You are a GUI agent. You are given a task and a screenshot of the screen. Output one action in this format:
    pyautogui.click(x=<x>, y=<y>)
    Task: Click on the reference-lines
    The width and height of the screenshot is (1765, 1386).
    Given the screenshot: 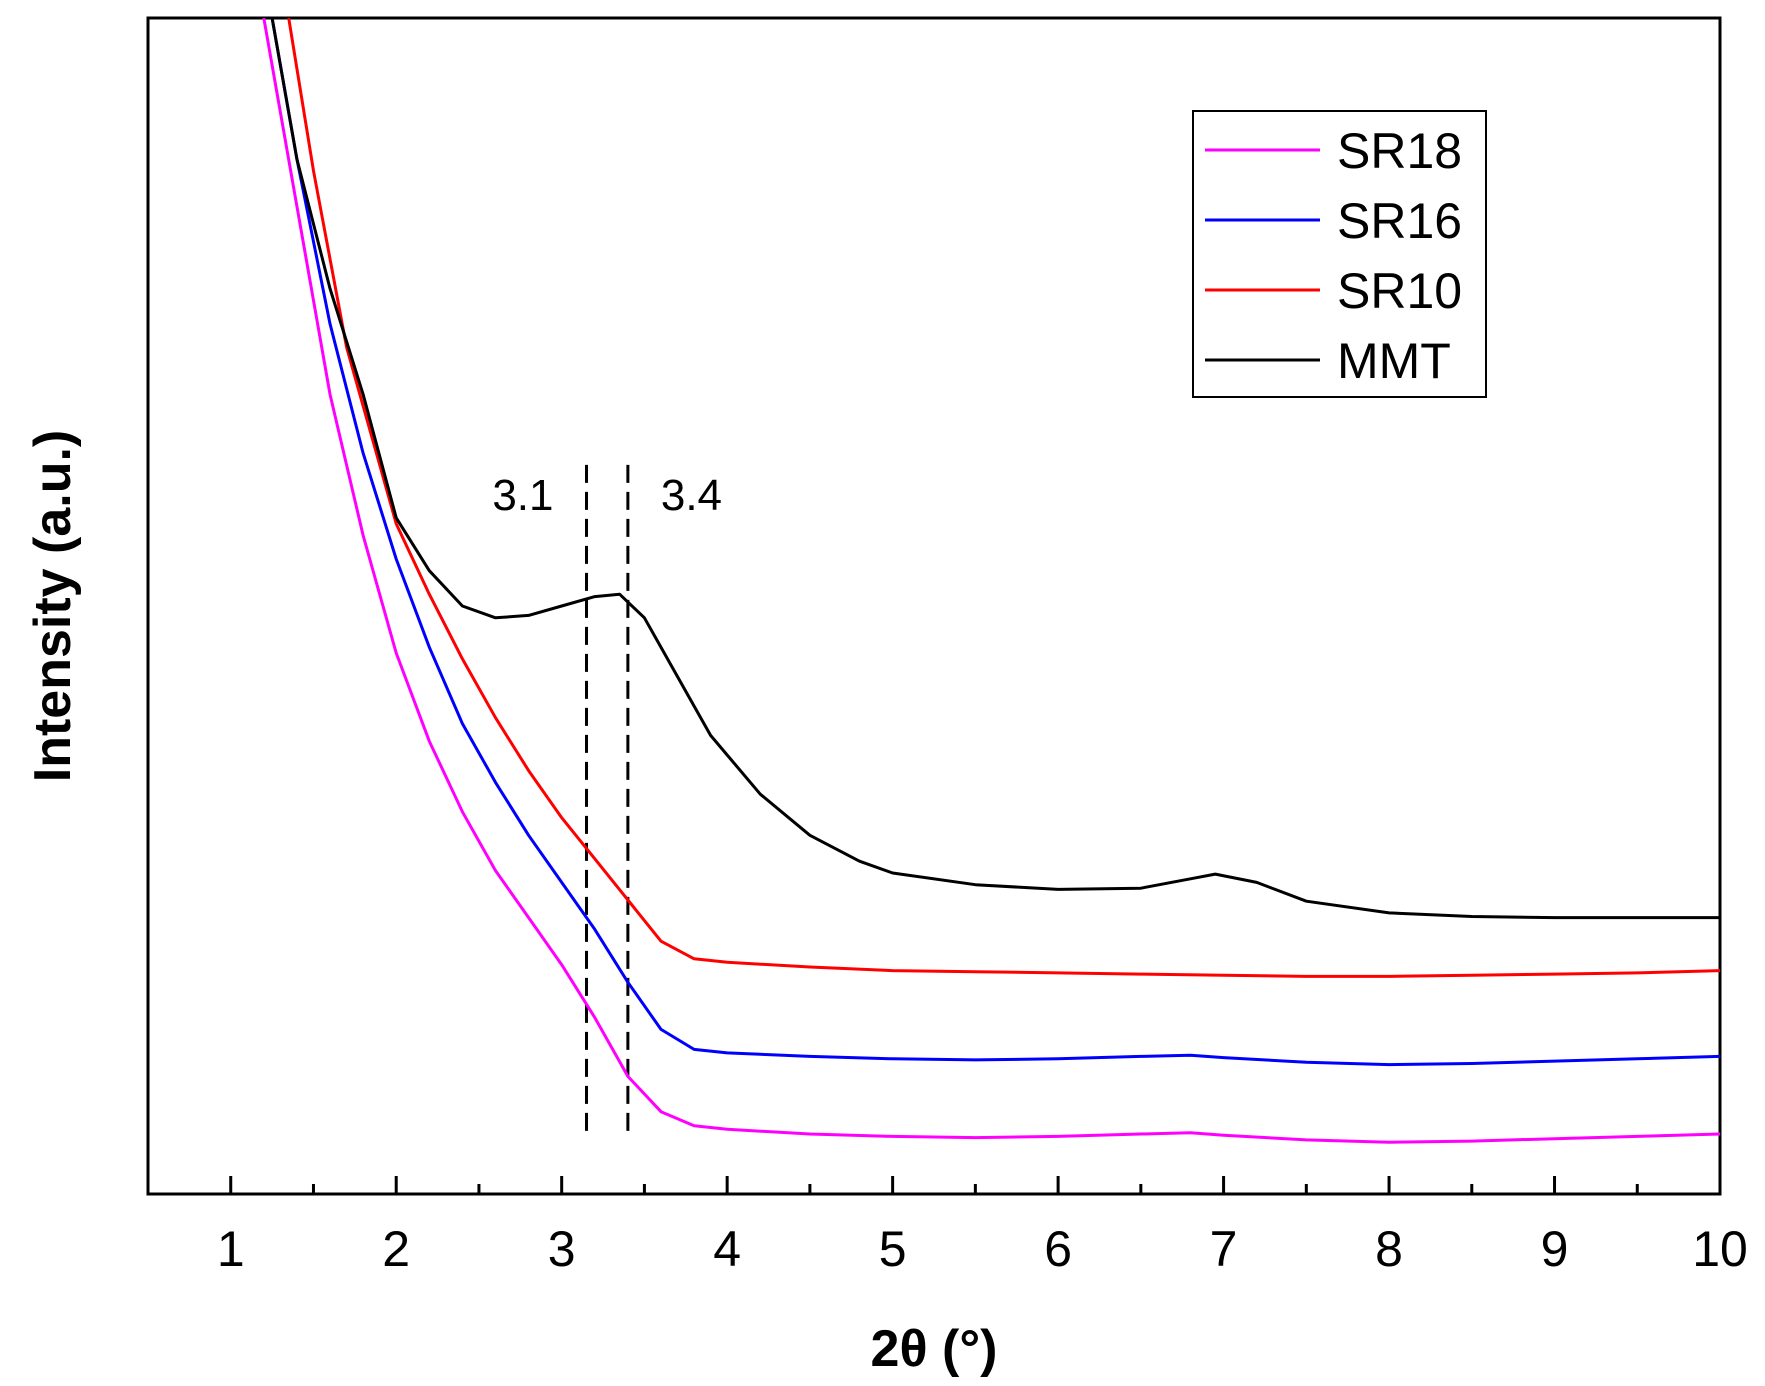 What is the action you would take?
    pyautogui.click(x=607, y=800)
    